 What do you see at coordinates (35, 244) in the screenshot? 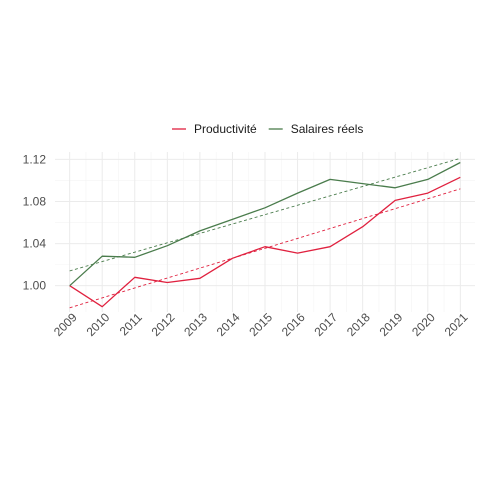
I see `y-tick-label: 1.04` at bounding box center [35, 244].